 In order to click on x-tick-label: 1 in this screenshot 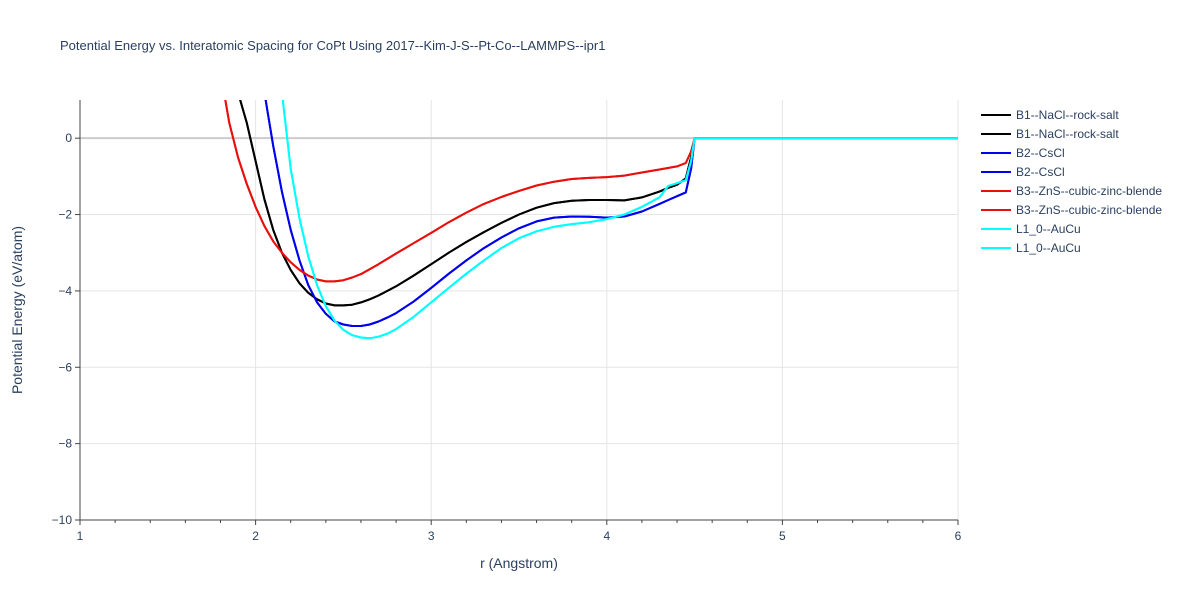, I will do `click(80, 536)`.